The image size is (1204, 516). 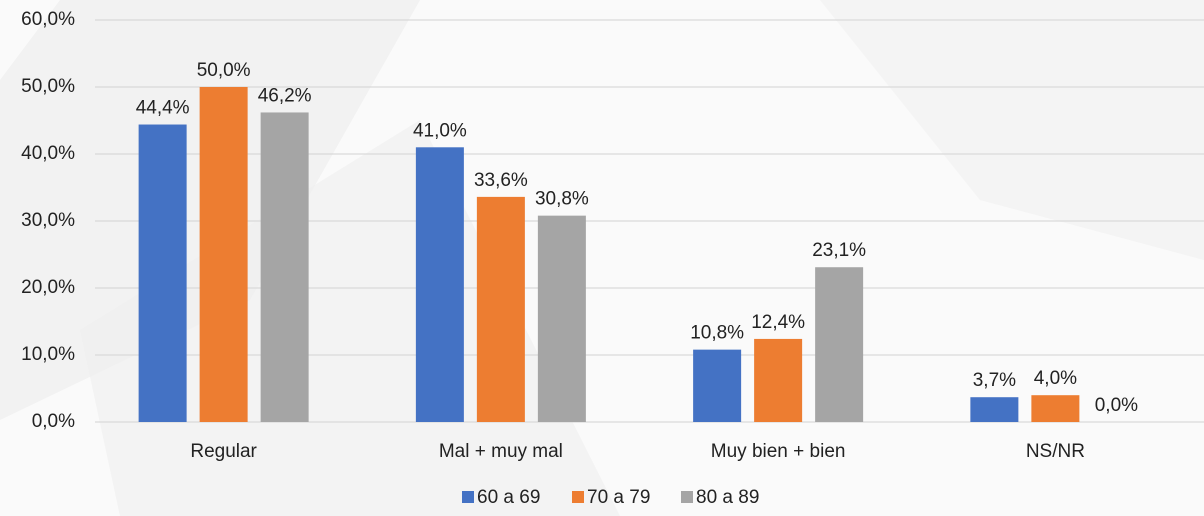 What do you see at coordinates (440, 130) in the screenshot?
I see `value-label: 41,0%` at bounding box center [440, 130].